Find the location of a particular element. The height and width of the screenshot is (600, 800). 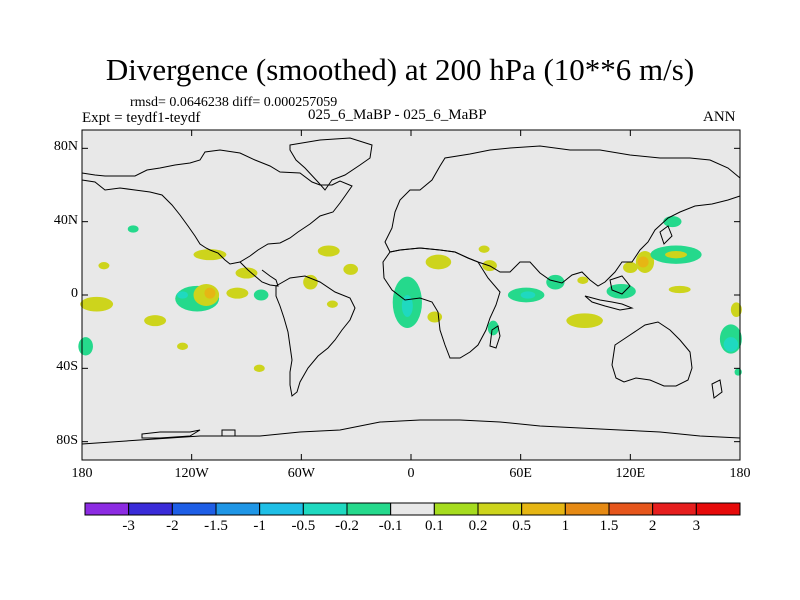

y-tick-label: 40N is located at coordinates (65, 220).